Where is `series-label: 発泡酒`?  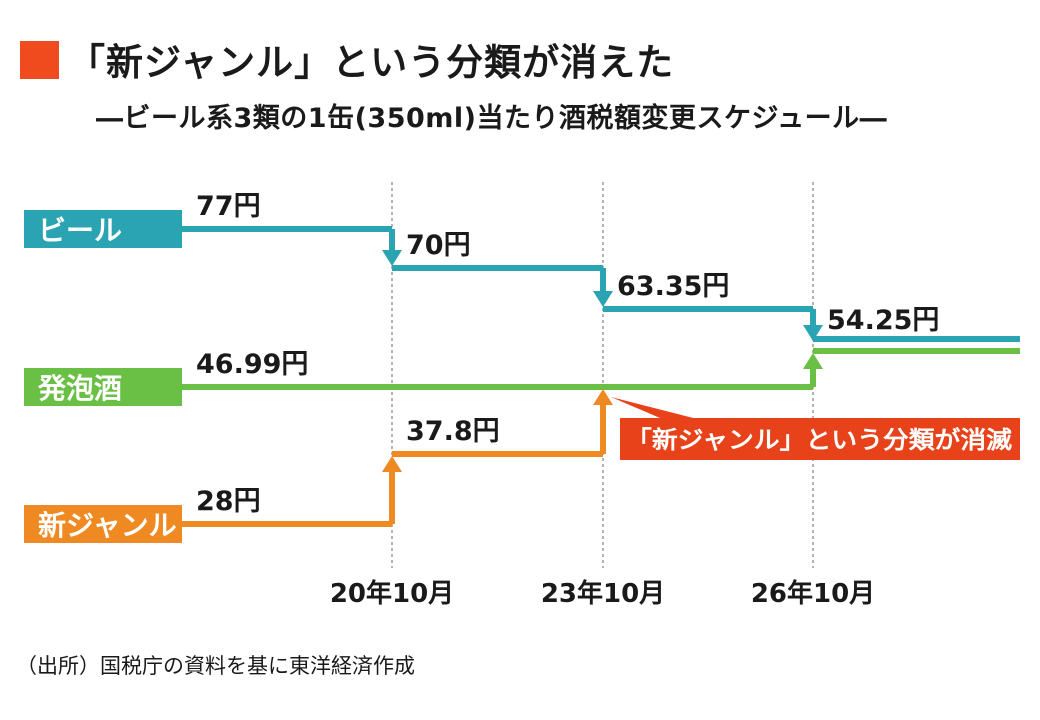
series-label: 発泡酒 is located at coordinates (79, 388).